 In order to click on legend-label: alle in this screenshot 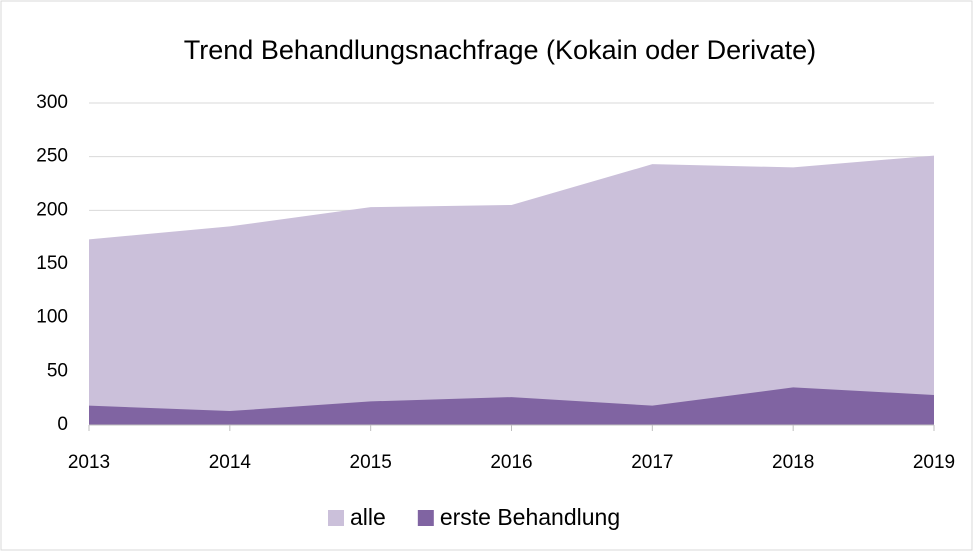, I will do `click(368, 517)`.